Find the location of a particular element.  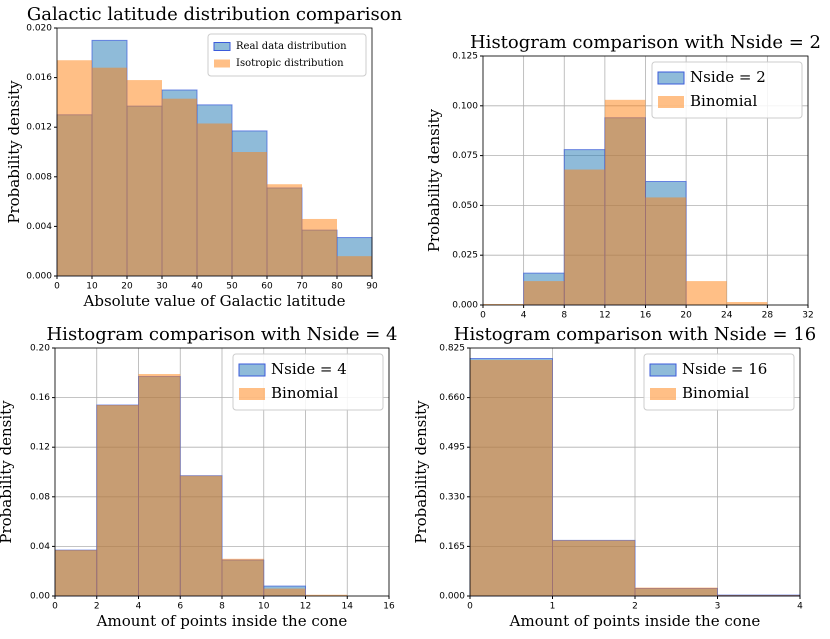

axes-frame is located at coordinates (214, 152).